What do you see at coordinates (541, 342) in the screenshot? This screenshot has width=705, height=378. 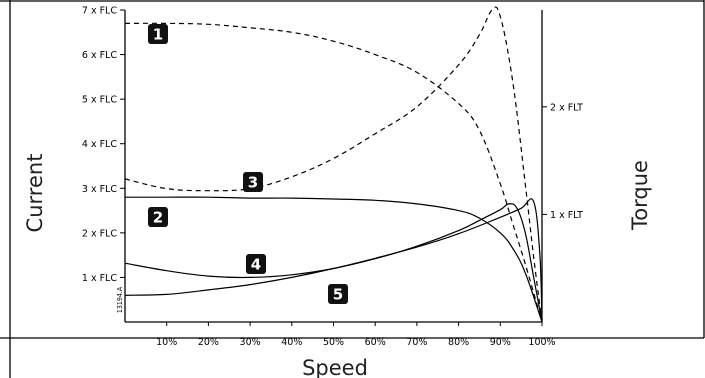 I see `x-tick-label: 100%` at bounding box center [541, 342].